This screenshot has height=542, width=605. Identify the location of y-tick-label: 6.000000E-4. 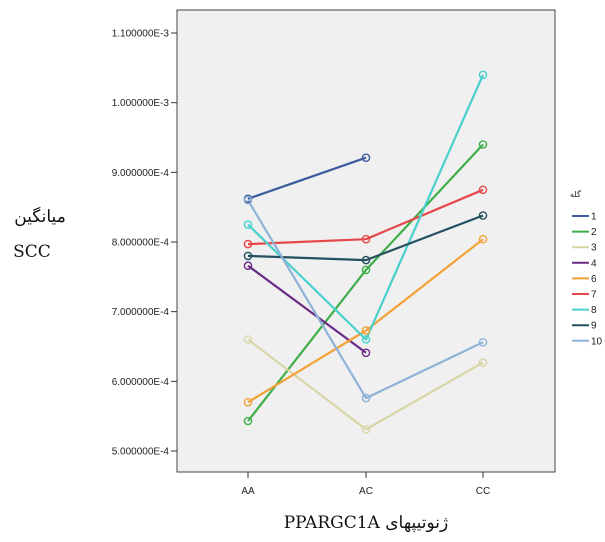
(141, 382).